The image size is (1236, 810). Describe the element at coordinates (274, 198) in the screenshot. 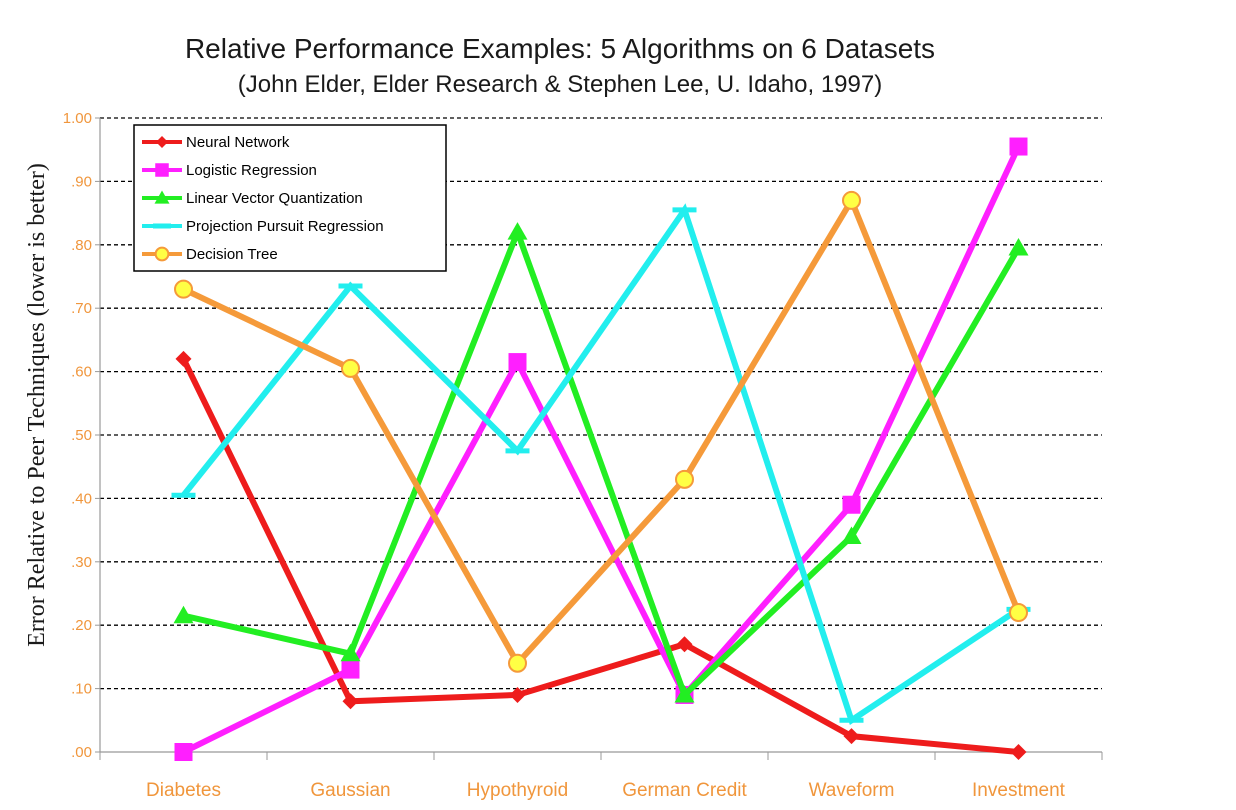

I see `legend-label: Linear Vector Quantization` at that location.